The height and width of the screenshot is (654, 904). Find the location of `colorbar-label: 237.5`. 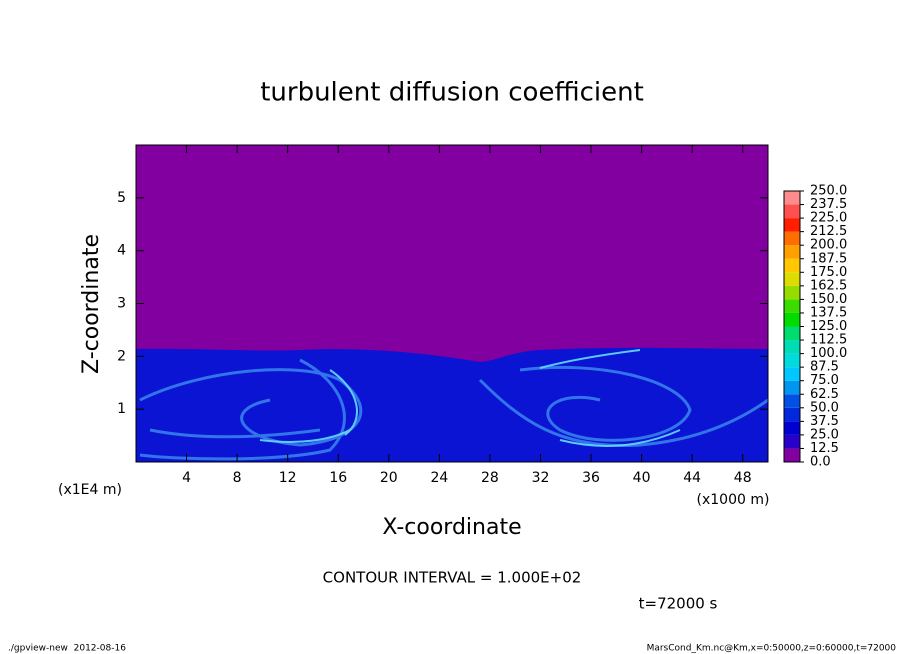

colorbar-label: 237.5 is located at coordinates (828, 204).